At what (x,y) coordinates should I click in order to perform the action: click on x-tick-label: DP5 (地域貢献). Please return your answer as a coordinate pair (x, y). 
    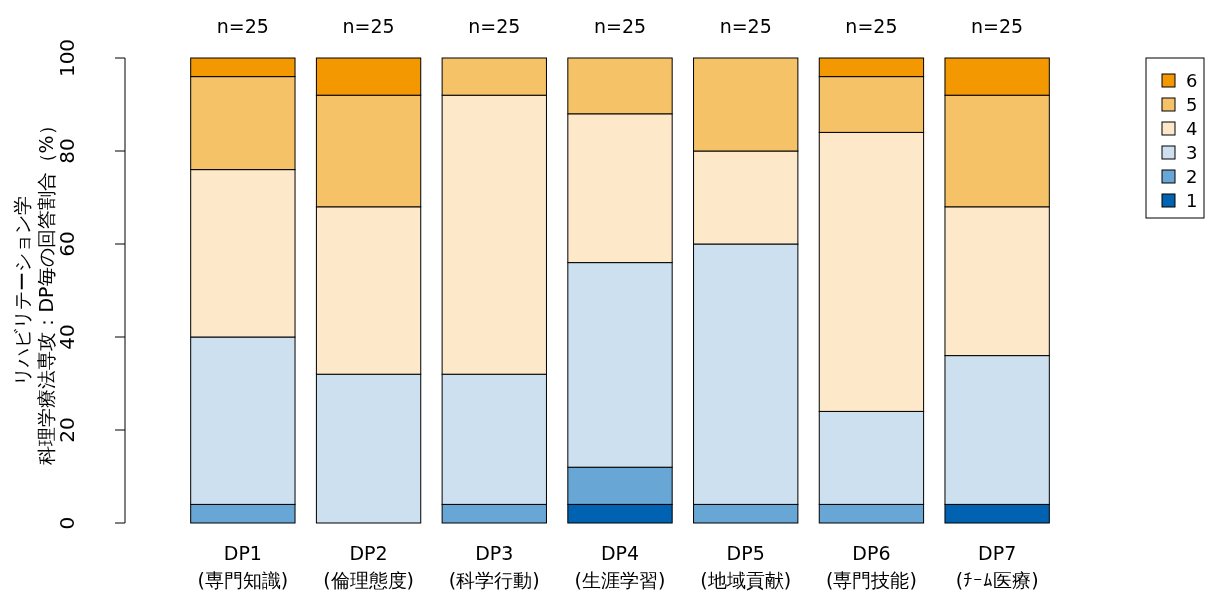
    Looking at the image, I should click on (746, 566).